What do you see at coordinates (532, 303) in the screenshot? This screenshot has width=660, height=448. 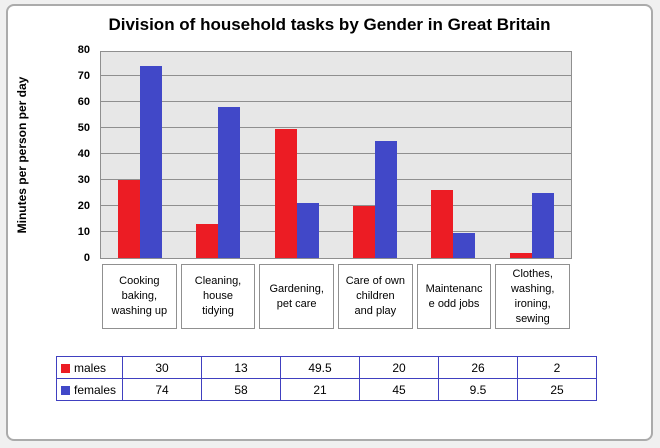 I see `category-label-line: ironing,` at bounding box center [532, 303].